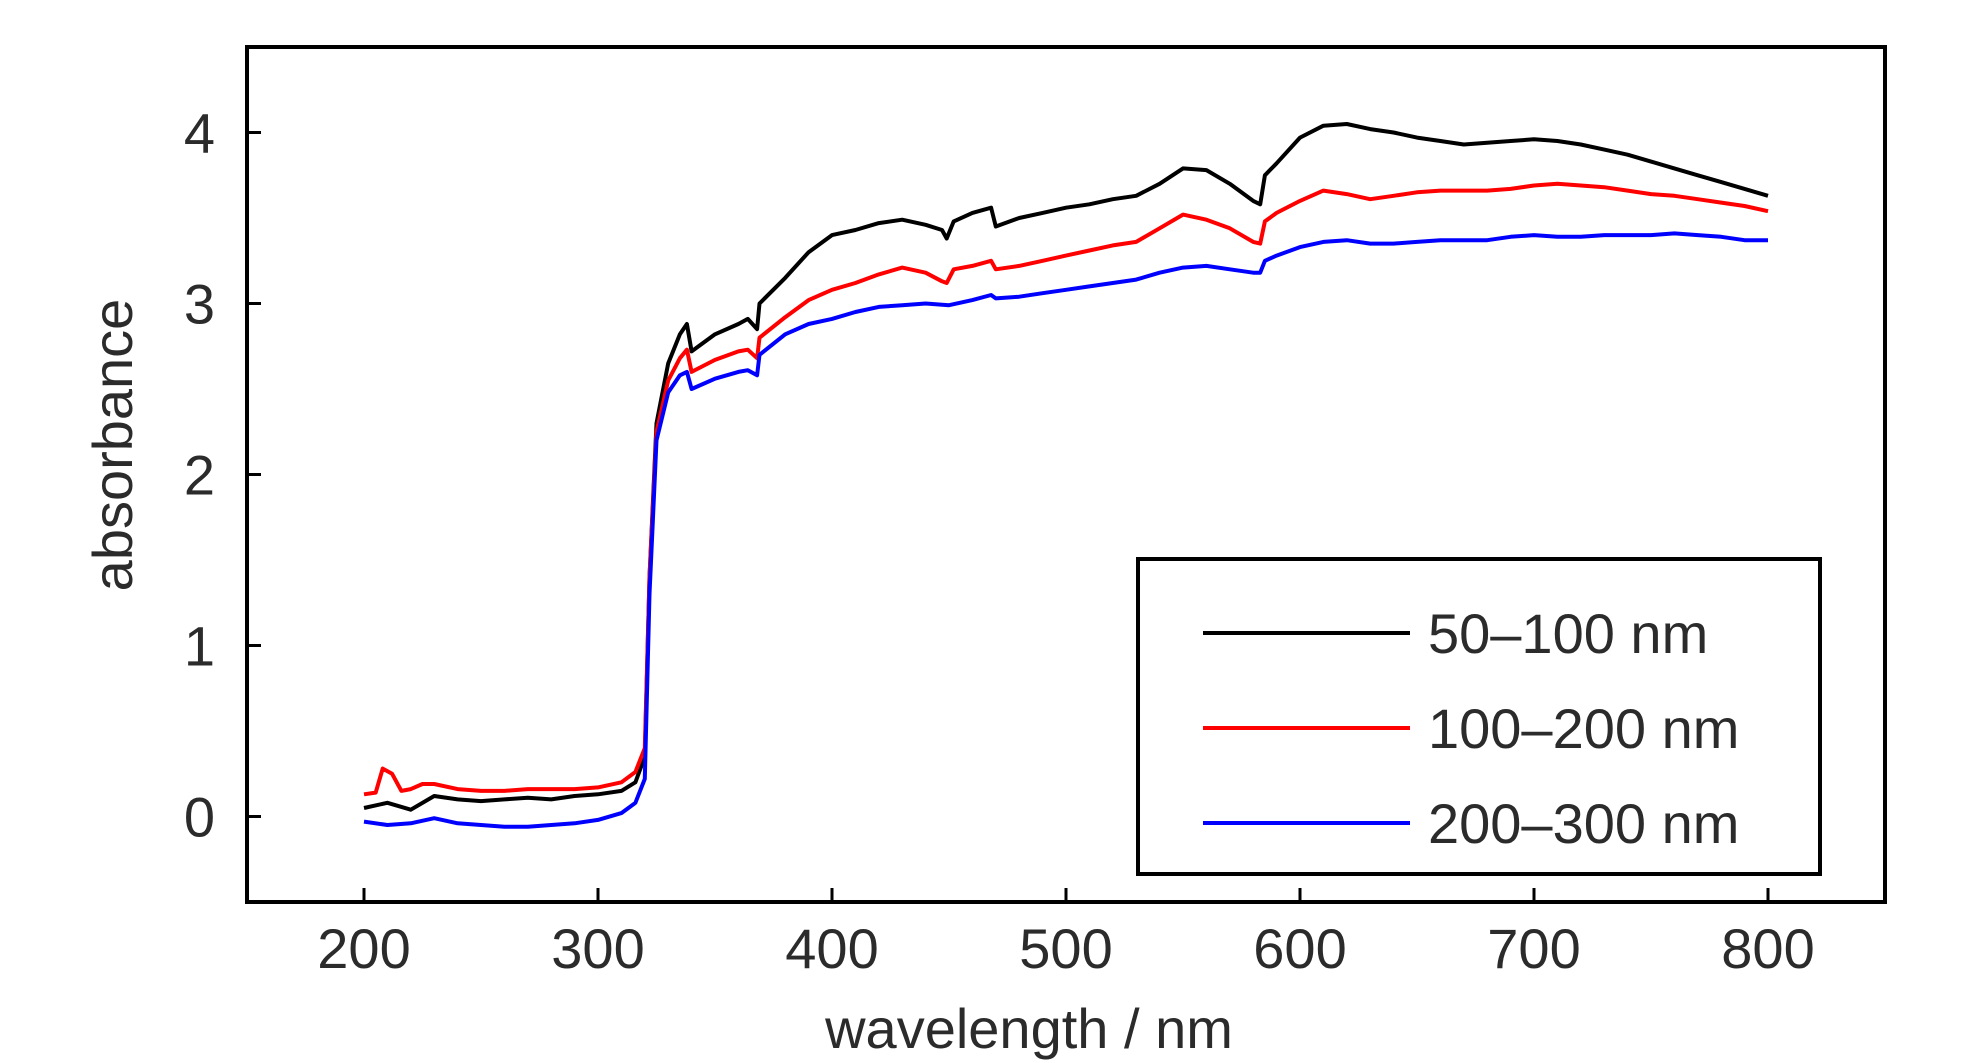  What do you see at coordinates (597, 948) in the screenshot?
I see `x-tick-label: 300` at bounding box center [597, 948].